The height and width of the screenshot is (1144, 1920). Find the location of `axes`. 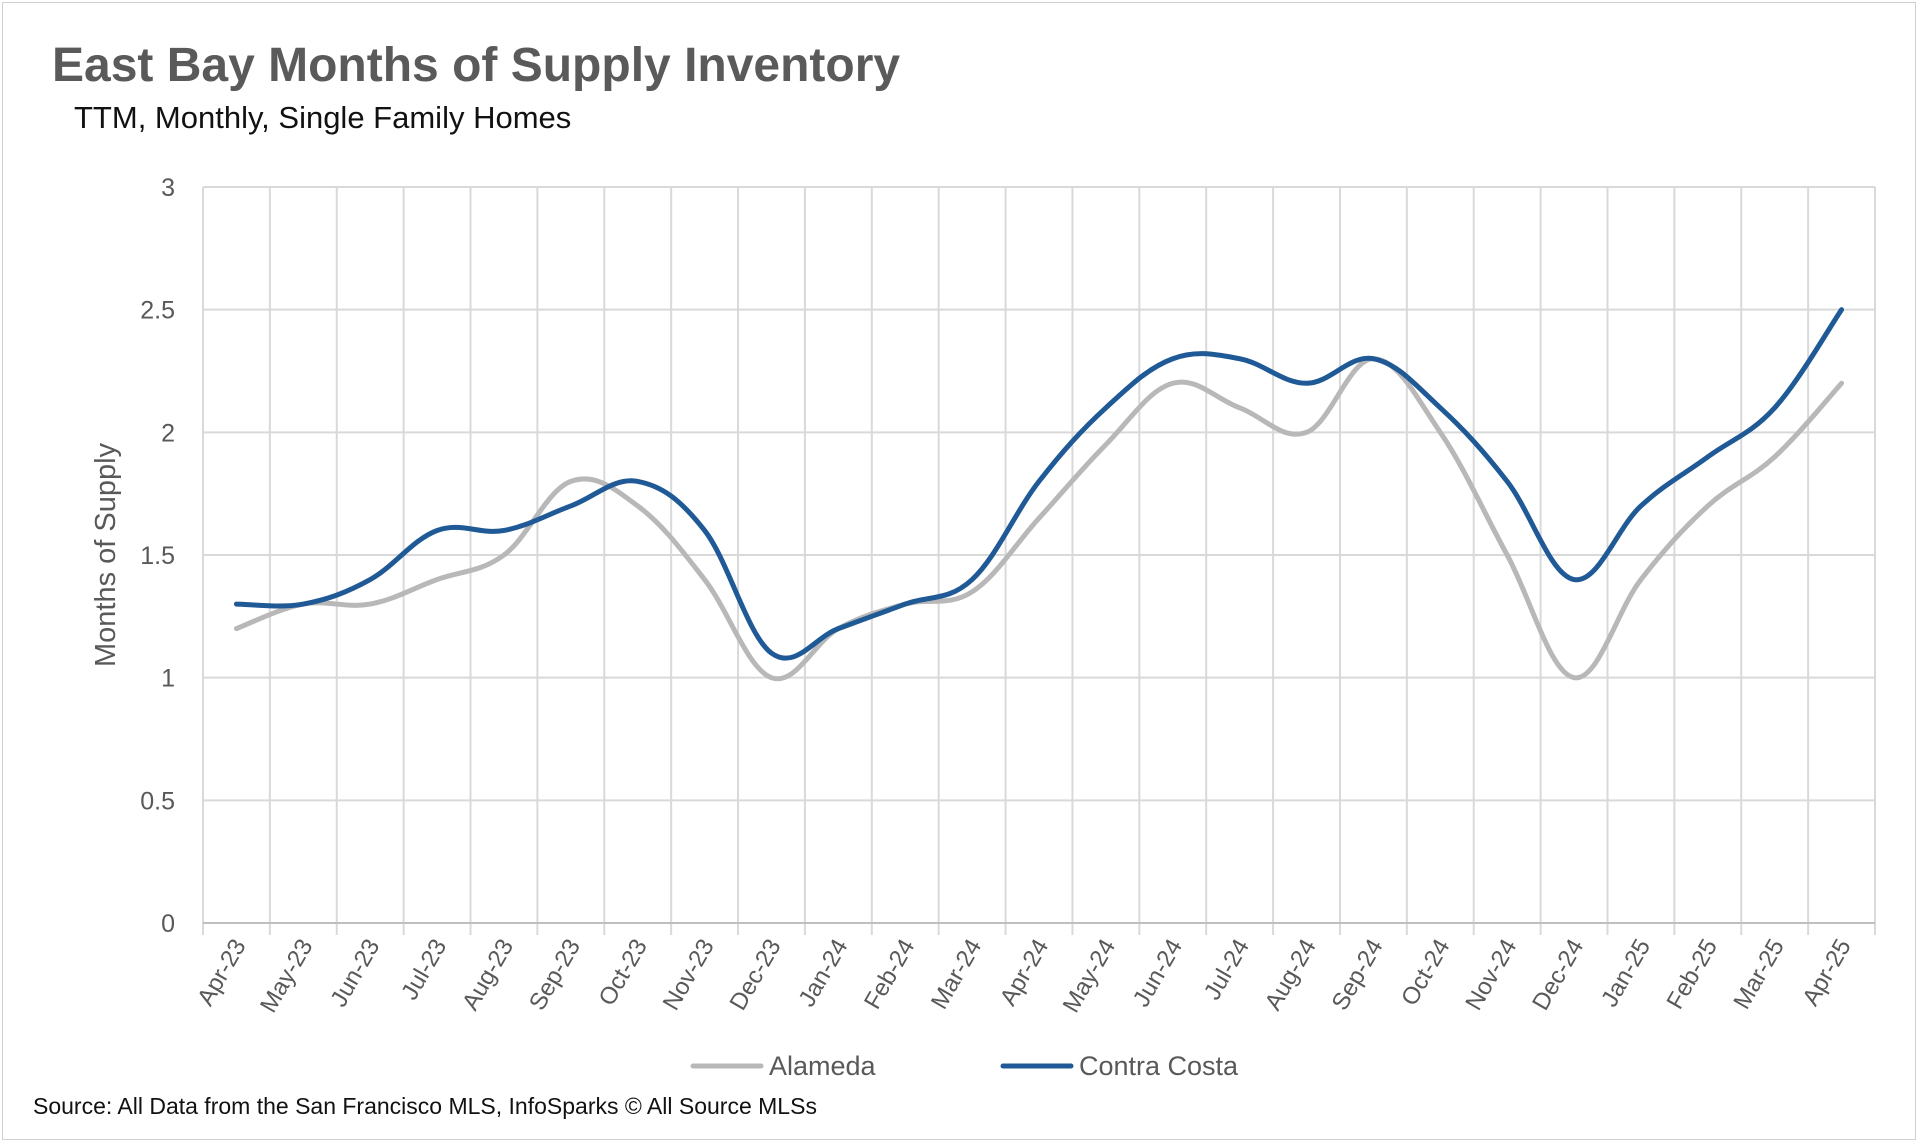

axes is located at coordinates (1039, 928).